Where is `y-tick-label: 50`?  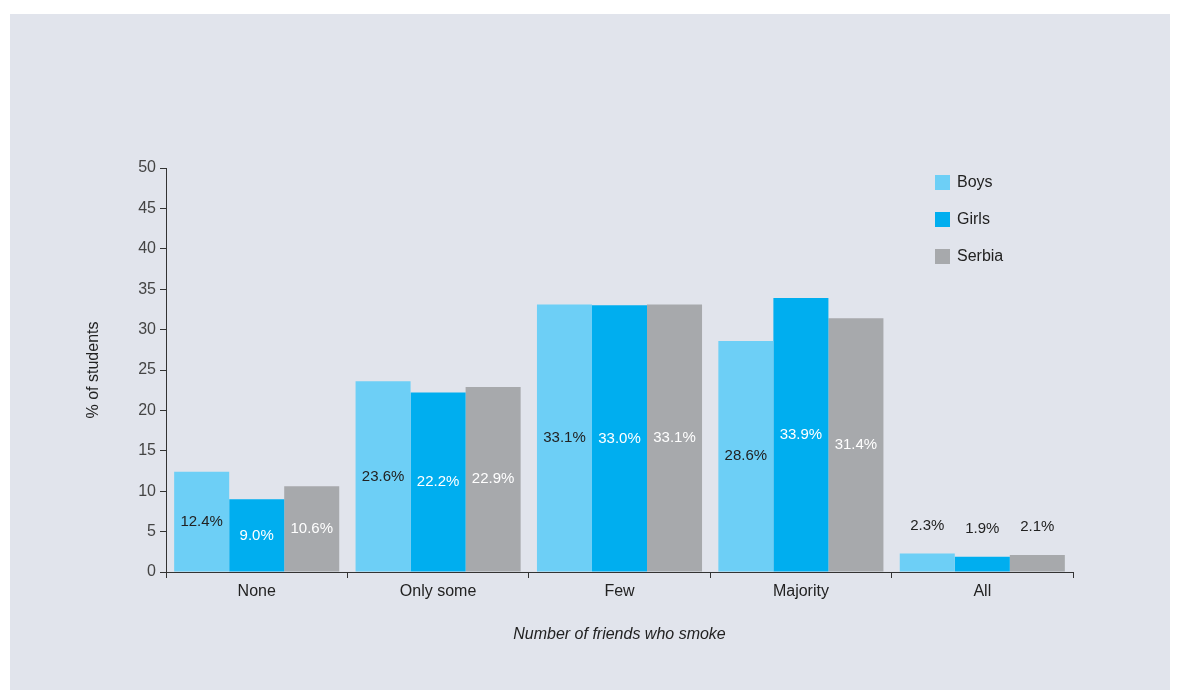 y-tick-label: 50 is located at coordinates (147, 167).